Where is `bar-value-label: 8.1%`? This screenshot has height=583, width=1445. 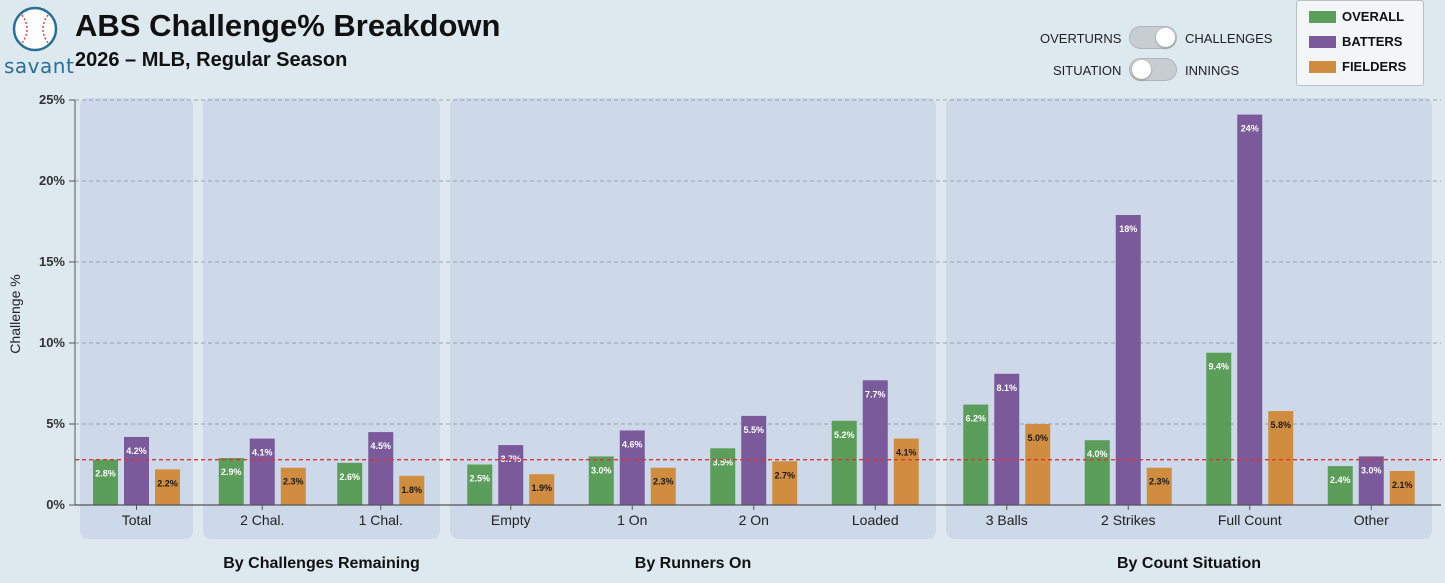 bar-value-label: 8.1% is located at coordinates (1006, 388).